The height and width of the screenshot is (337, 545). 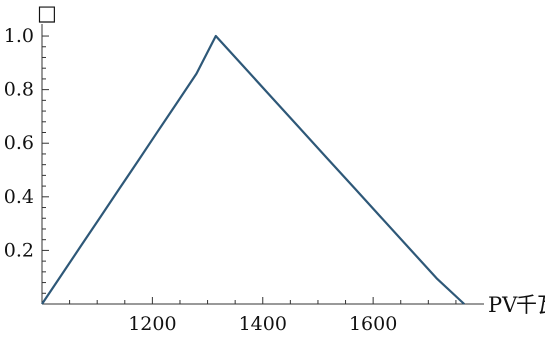 What do you see at coordinates (152, 324) in the screenshot?
I see `x-tick-label: 1200` at bounding box center [152, 324].